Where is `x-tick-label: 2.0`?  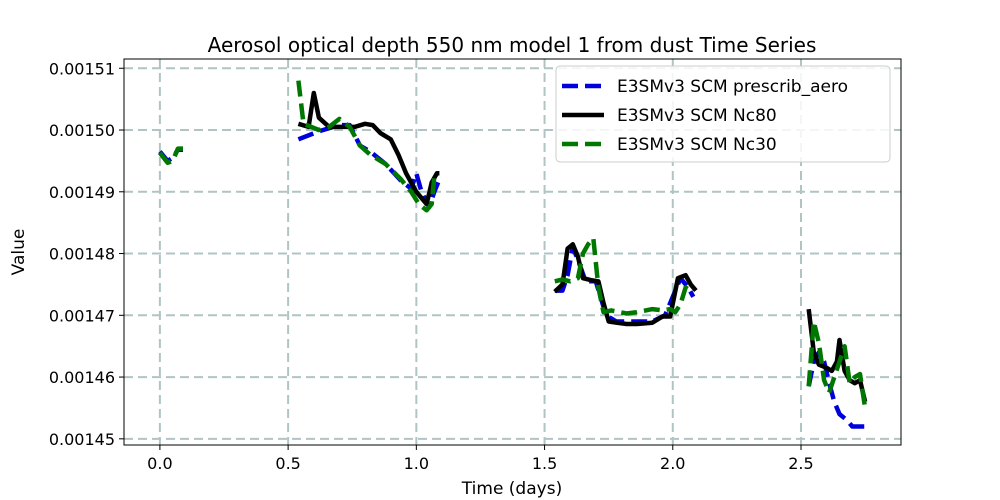 x-tick-label: 2.0 is located at coordinates (672, 463).